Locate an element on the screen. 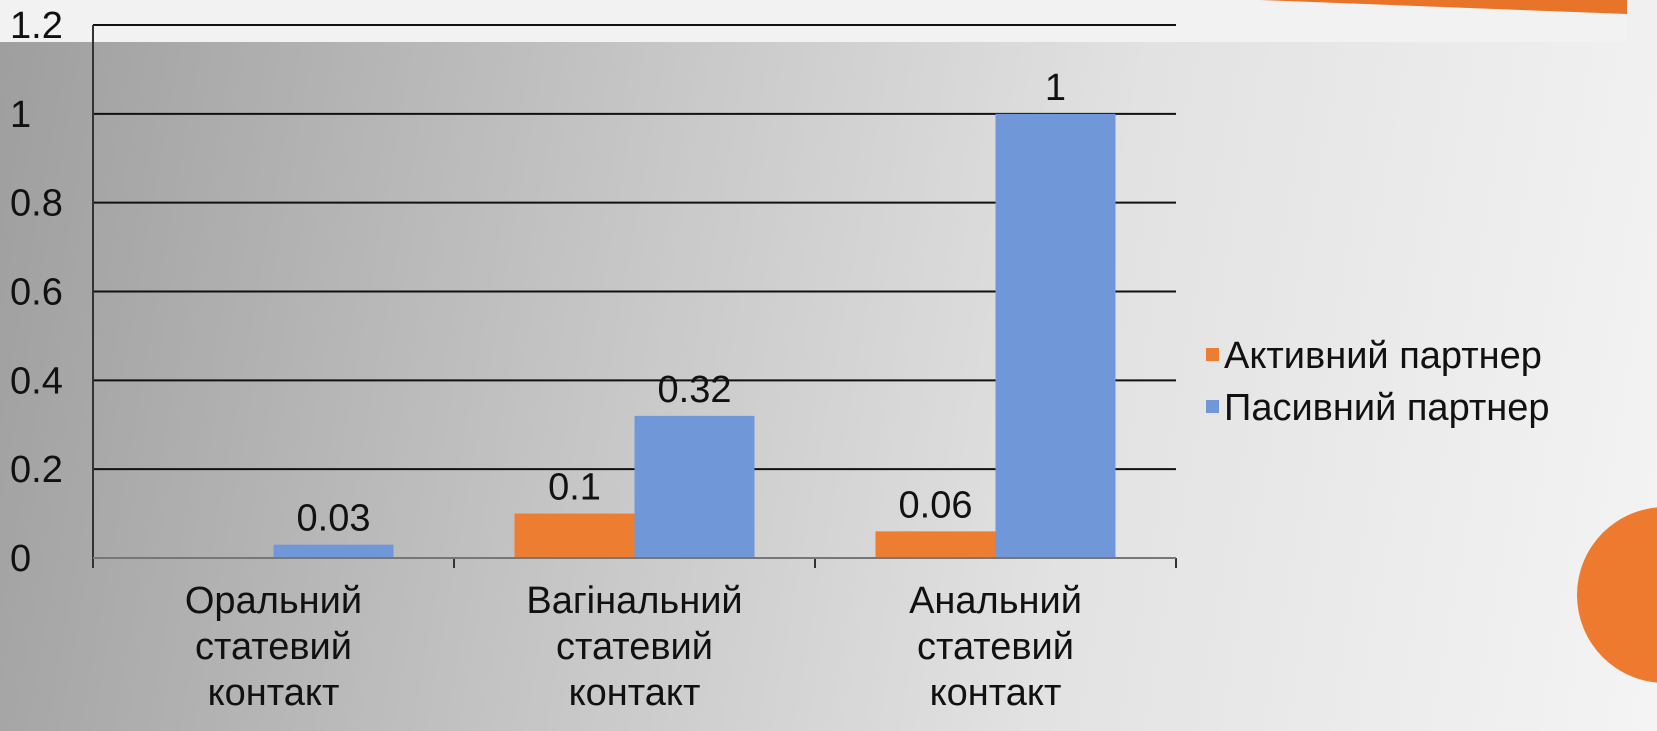 The height and width of the screenshot is (731, 1657). x-tick-label: Анальний статевий контакт is located at coordinates (995, 647).